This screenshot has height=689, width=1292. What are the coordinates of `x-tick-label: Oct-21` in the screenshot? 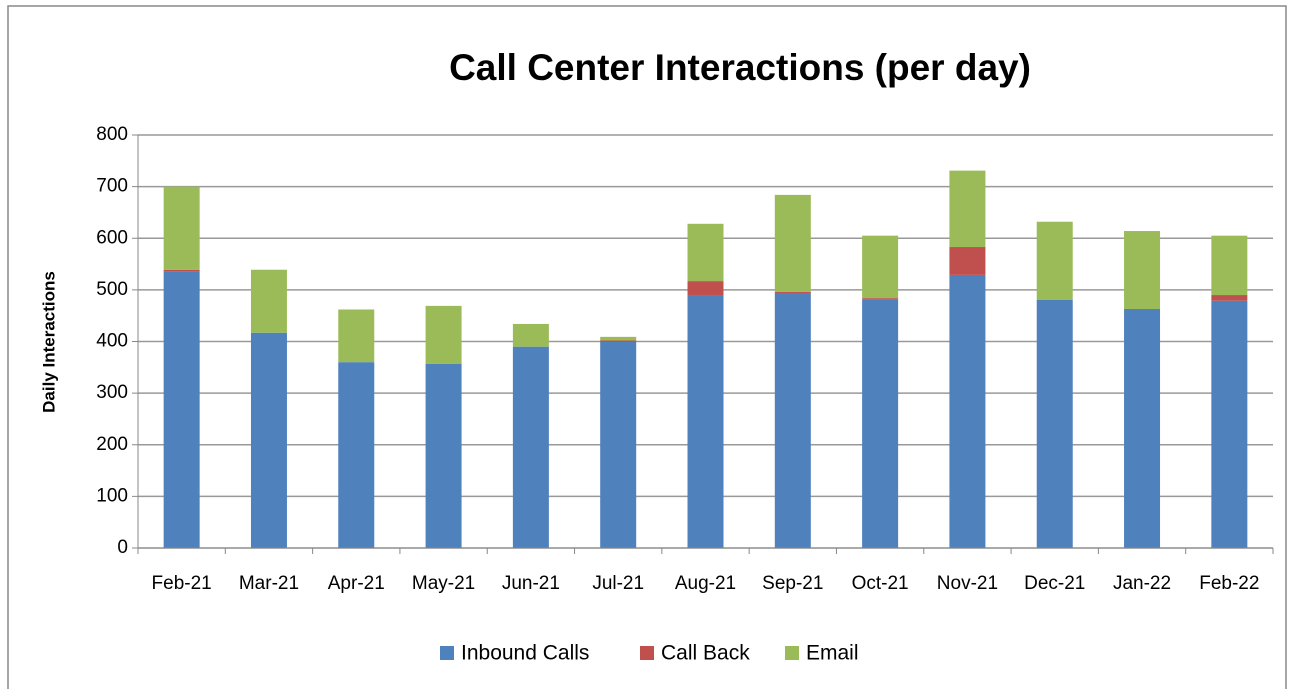 It's located at (880, 583).